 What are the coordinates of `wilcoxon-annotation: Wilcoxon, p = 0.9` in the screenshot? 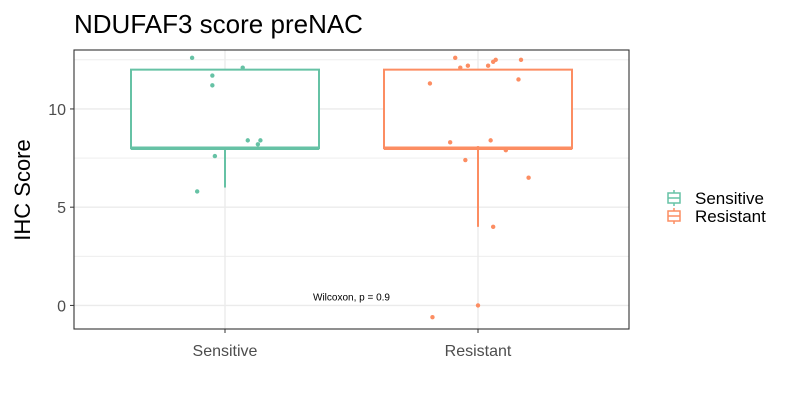 It's located at (351, 298).